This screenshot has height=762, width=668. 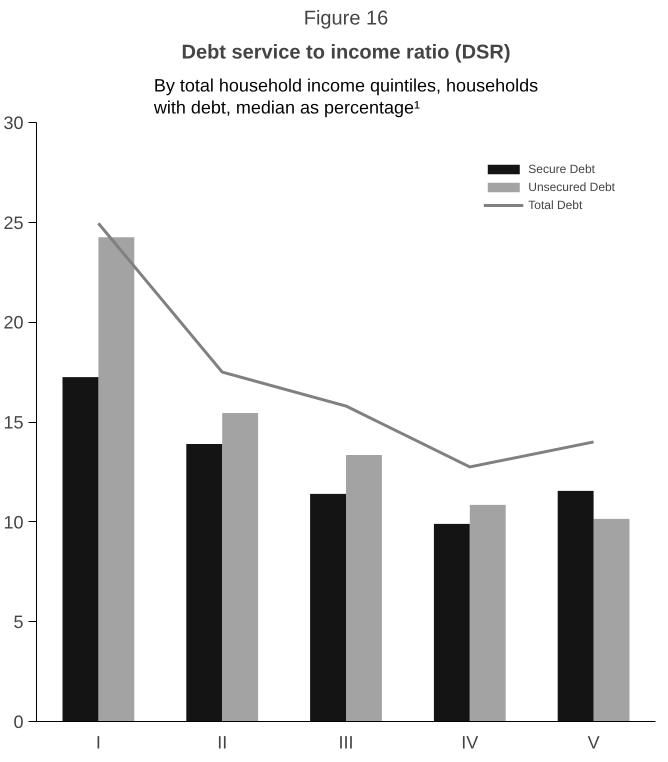 I want to click on y-tick-label: 25, so click(x=13, y=222).